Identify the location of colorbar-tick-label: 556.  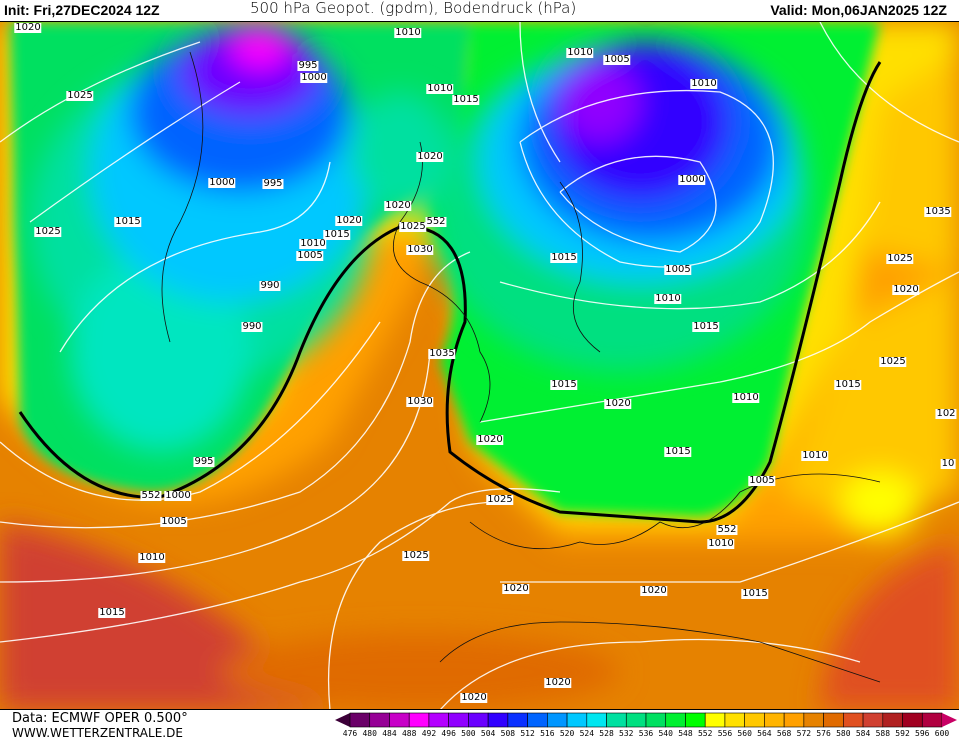
(725, 733).